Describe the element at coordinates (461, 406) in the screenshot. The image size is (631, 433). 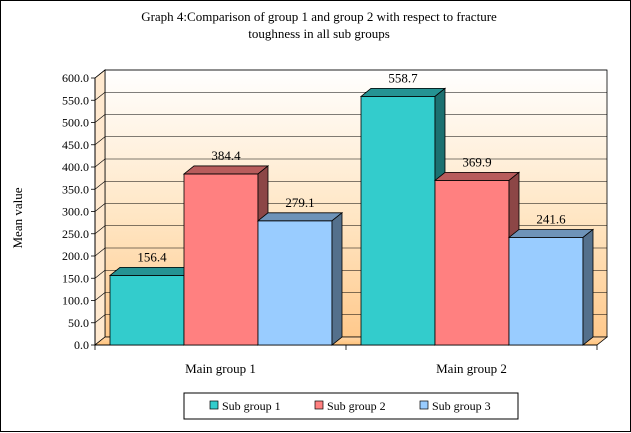
I see `legend-label: Sub group 3` at that location.